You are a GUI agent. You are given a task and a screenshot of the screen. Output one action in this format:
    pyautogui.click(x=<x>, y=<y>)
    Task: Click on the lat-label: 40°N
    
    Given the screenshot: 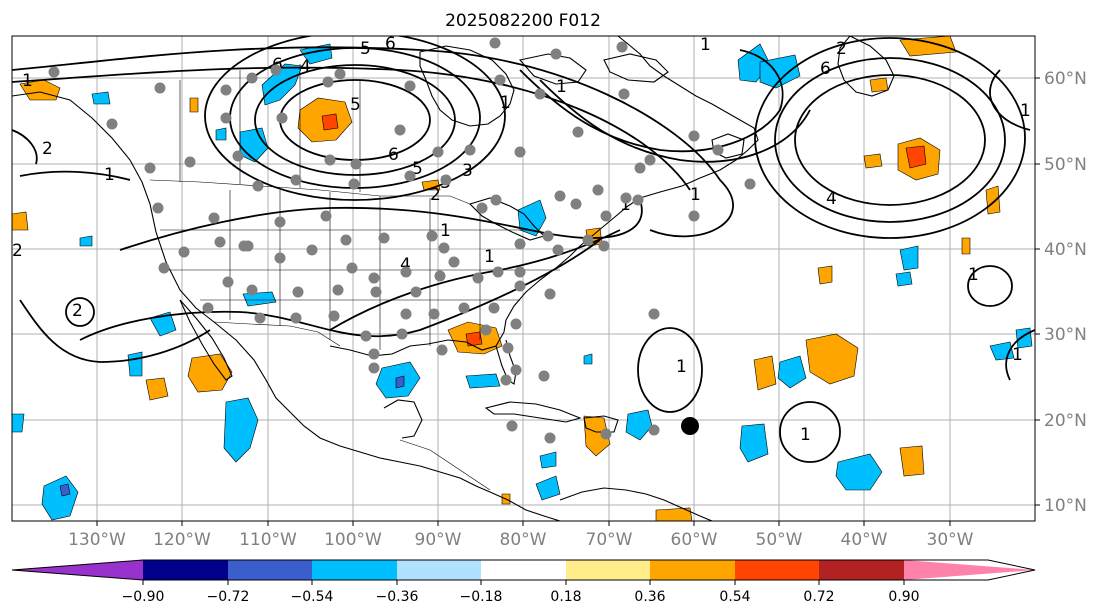 What is the action you would take?
    pyautogui.click(x=1065, y=250)
    